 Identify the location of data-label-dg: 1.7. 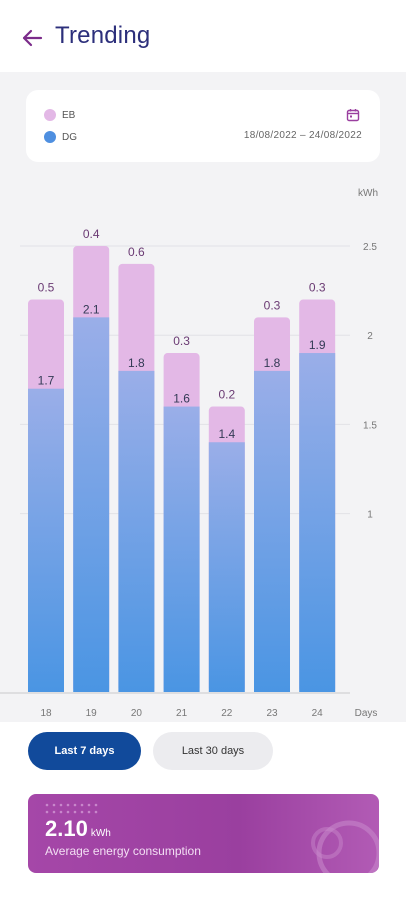
(46, 381).